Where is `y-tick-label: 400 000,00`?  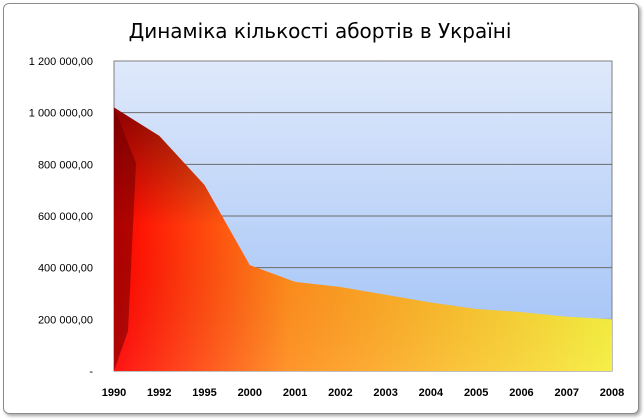
y-tick-label: 400 000,00 is located at coordinates (65, 269).